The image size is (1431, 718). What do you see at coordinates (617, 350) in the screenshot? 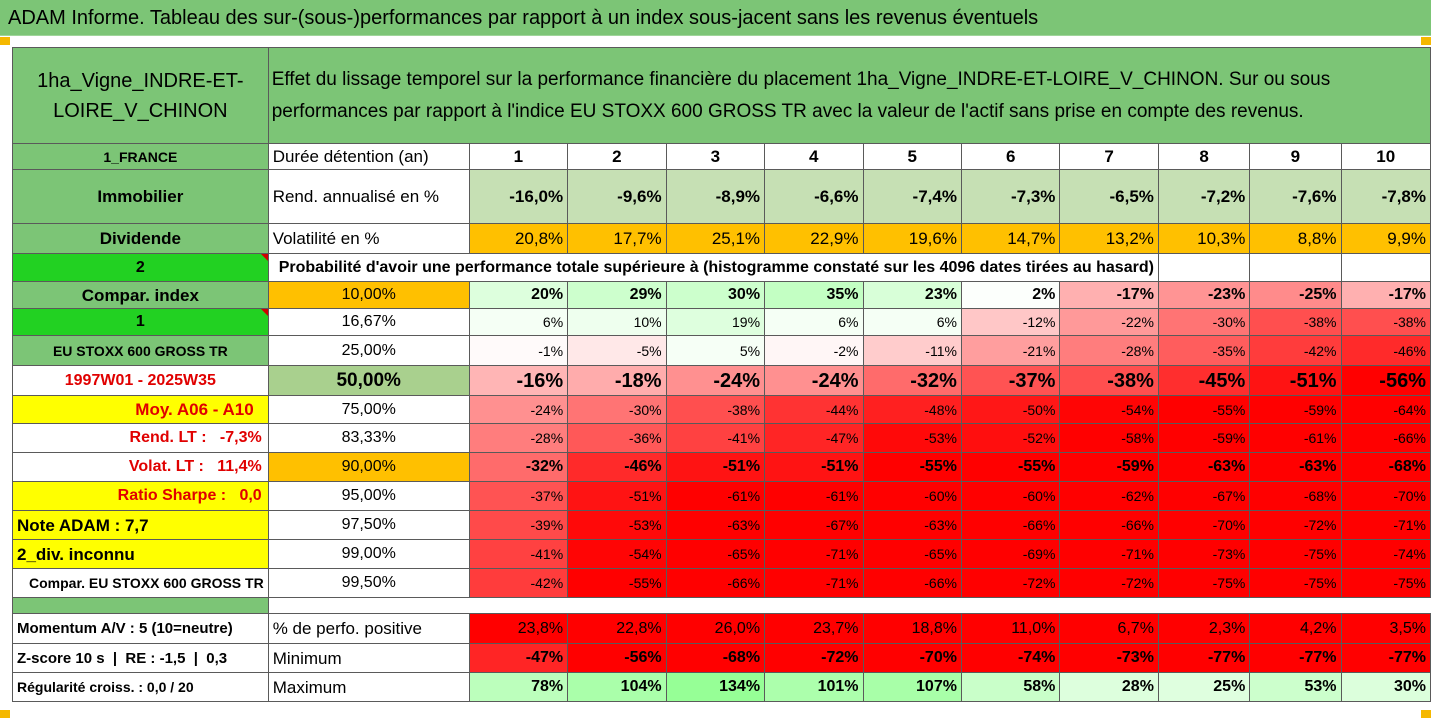
I see `prob-cell-2: -5%` at bounding box center [617, 350].